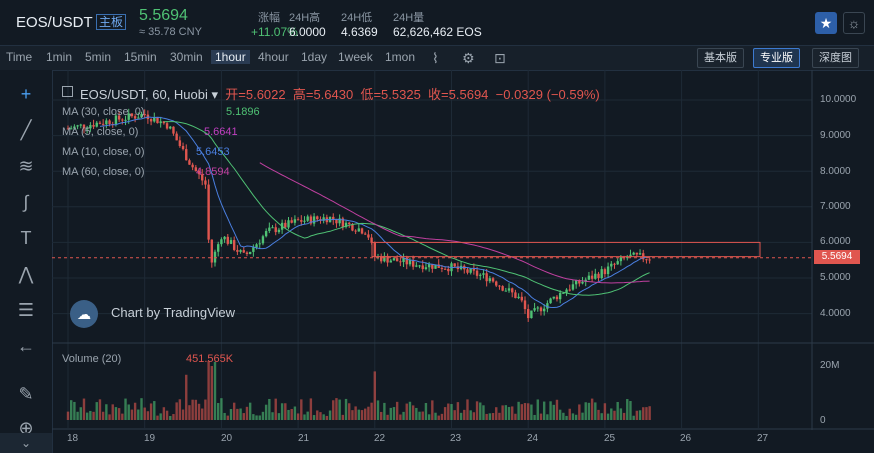 The height and width of the screenshot is (453, 874). What do you see at coordinates (26, 443) in the screenshot?
I see `collapse-chevron-icon: ⌄` at bounding box center [26, 443].